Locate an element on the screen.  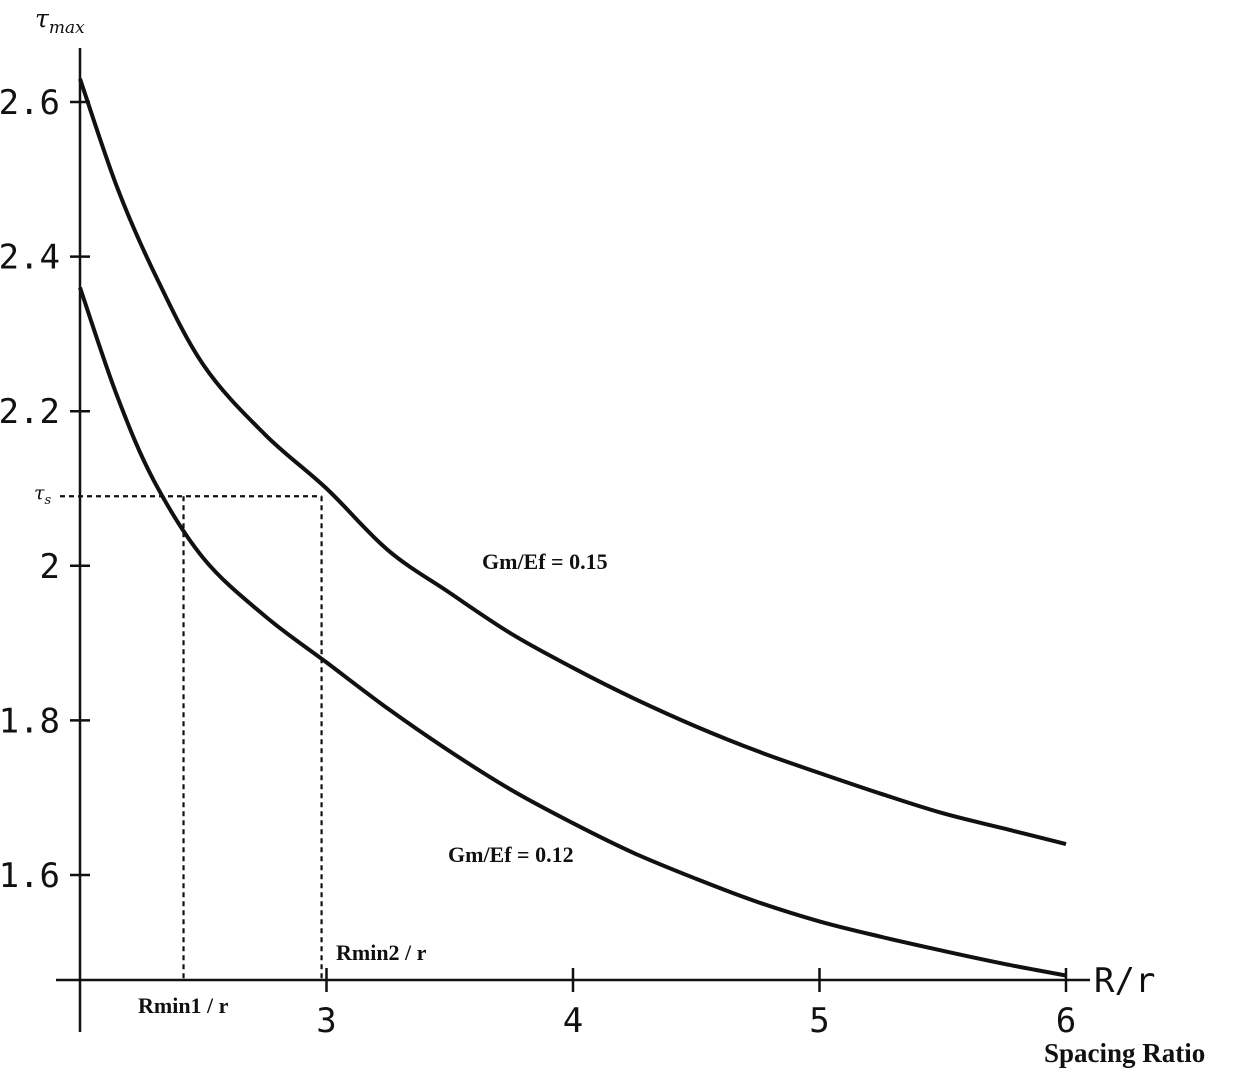
x-tick-label: 3 is located at coordinates (326, 1021).